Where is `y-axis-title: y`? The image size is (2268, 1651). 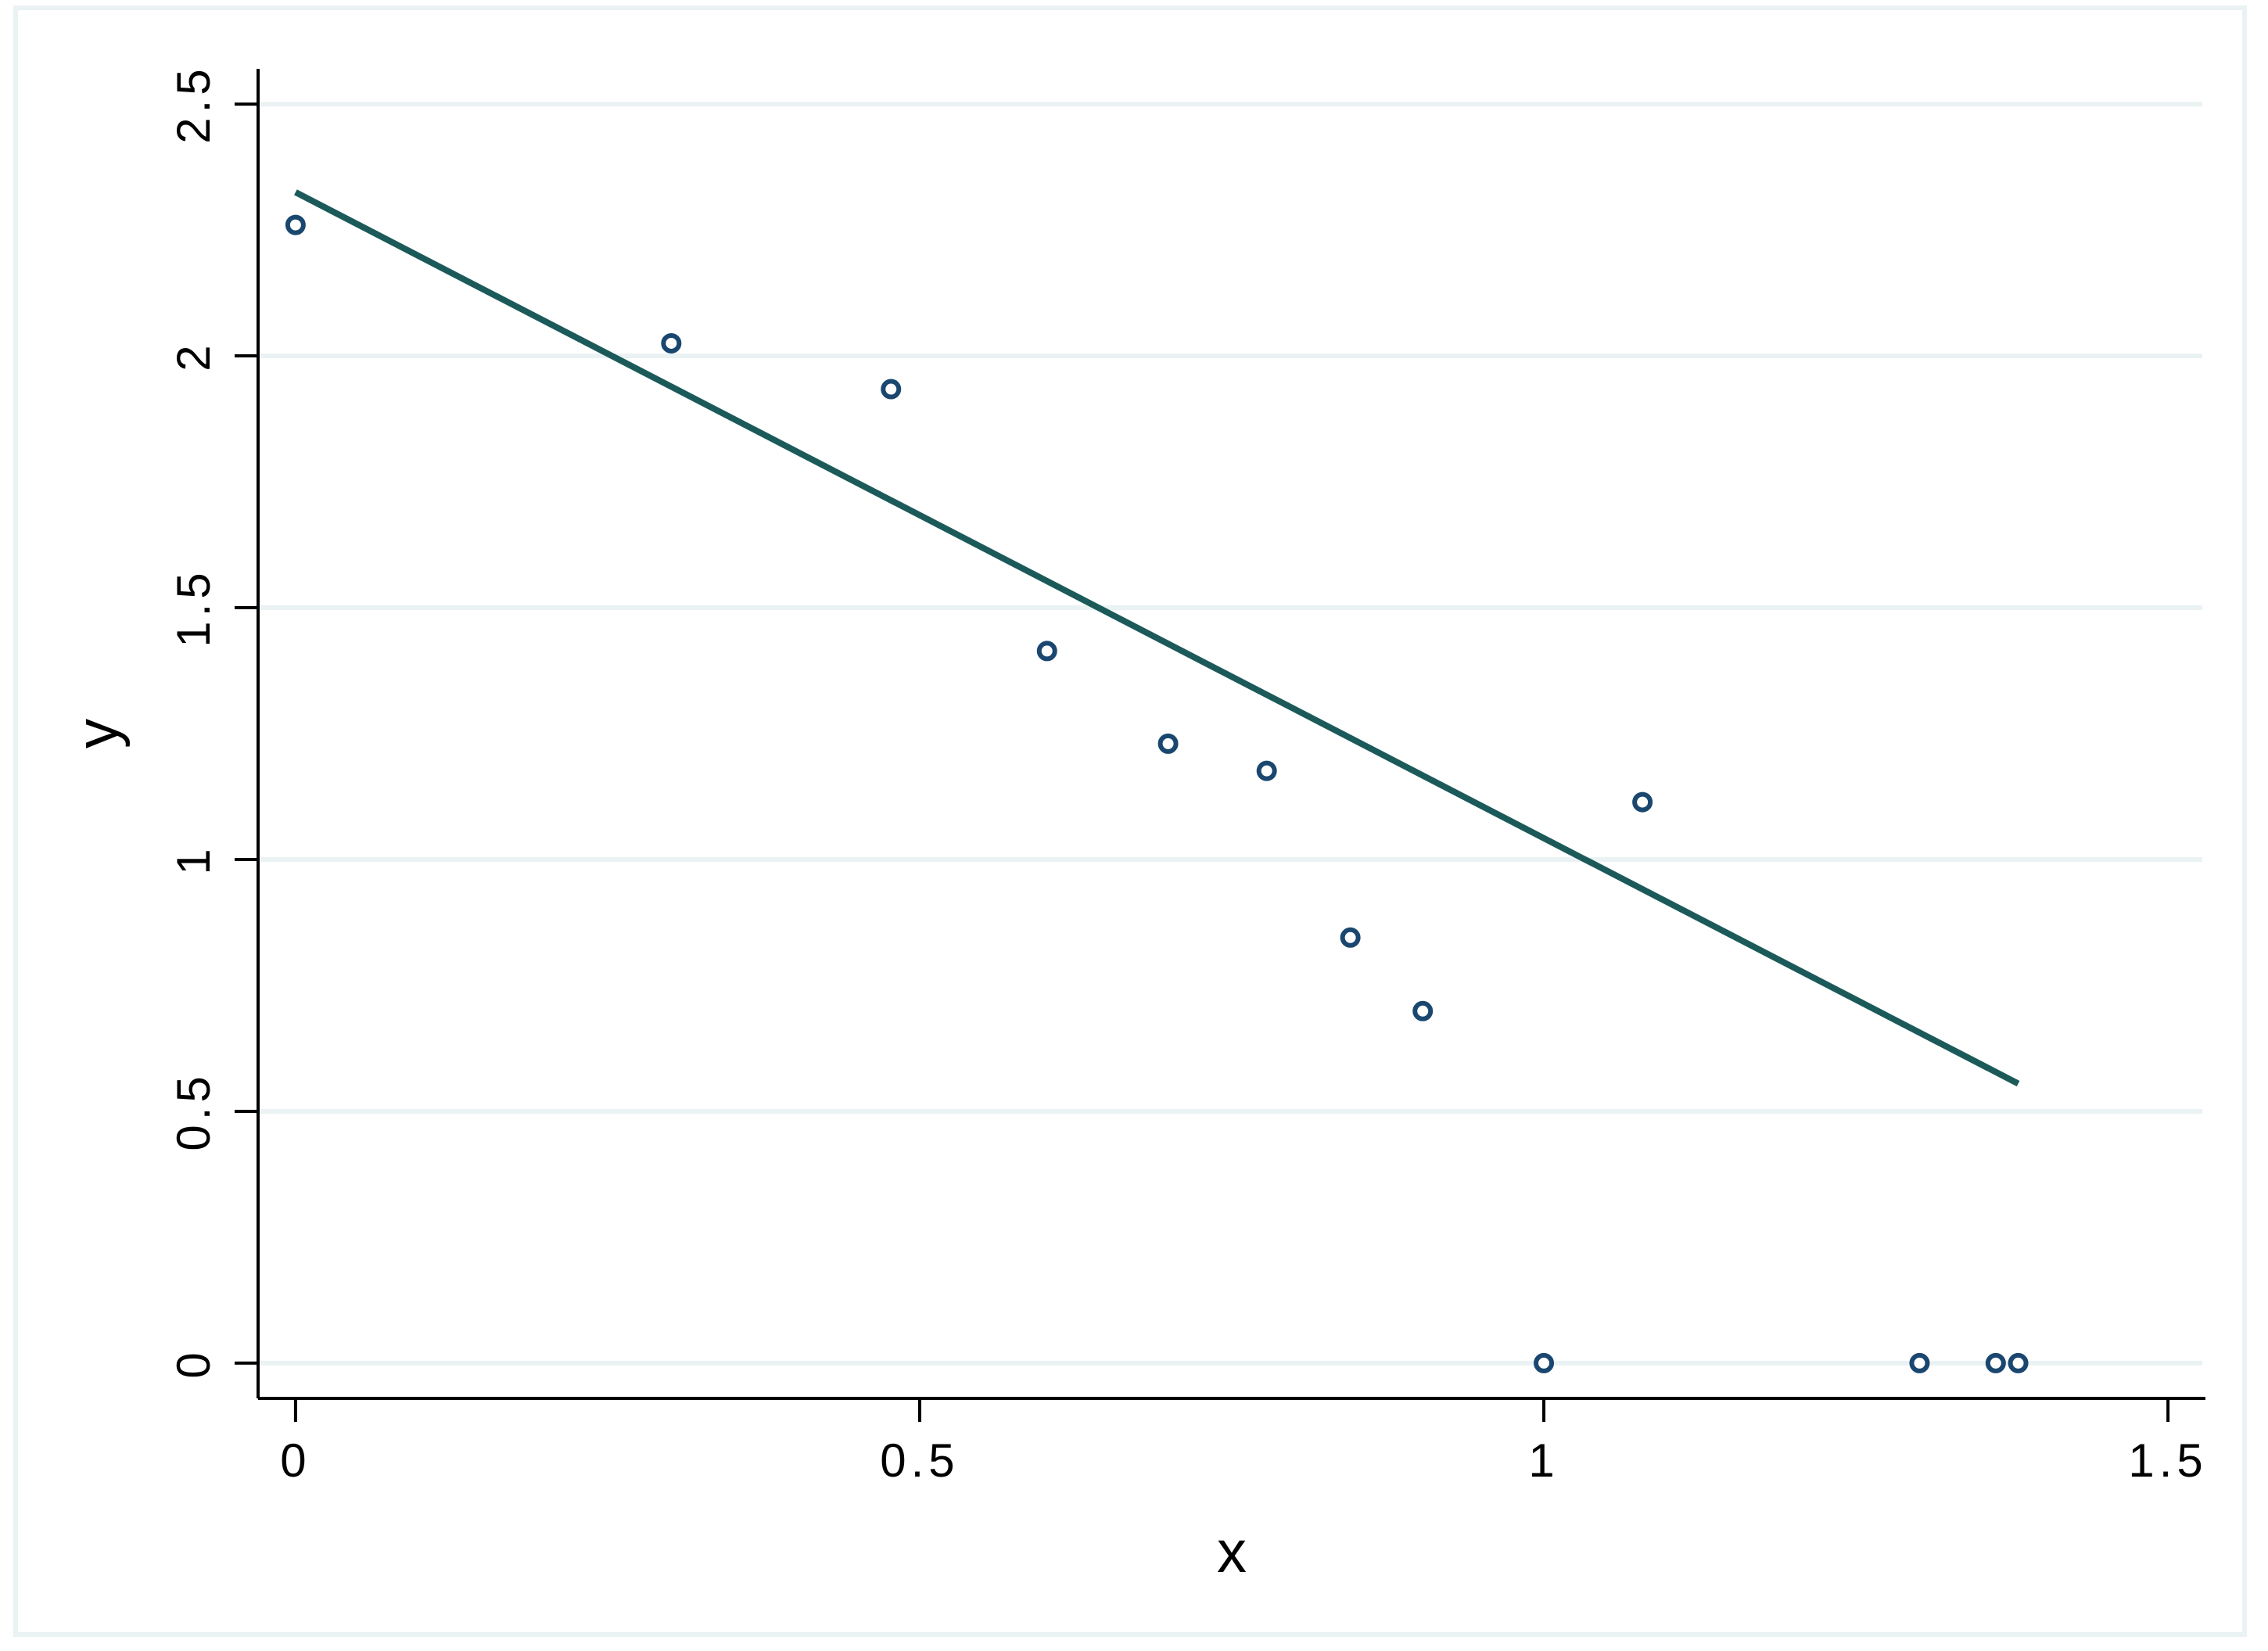 y-axis-title: y is located at coordinates (97, 734).